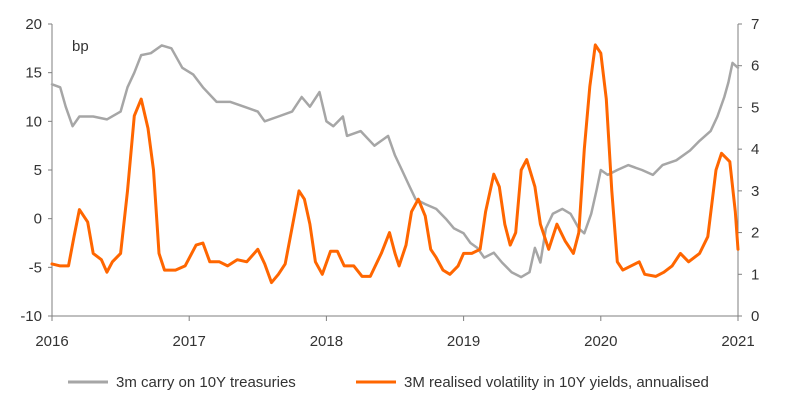  Describe the element at coordinates (395, 333) in the screenshot. I see `x-axis: 2016 2017 2018 2019 2020 2021` at that location.